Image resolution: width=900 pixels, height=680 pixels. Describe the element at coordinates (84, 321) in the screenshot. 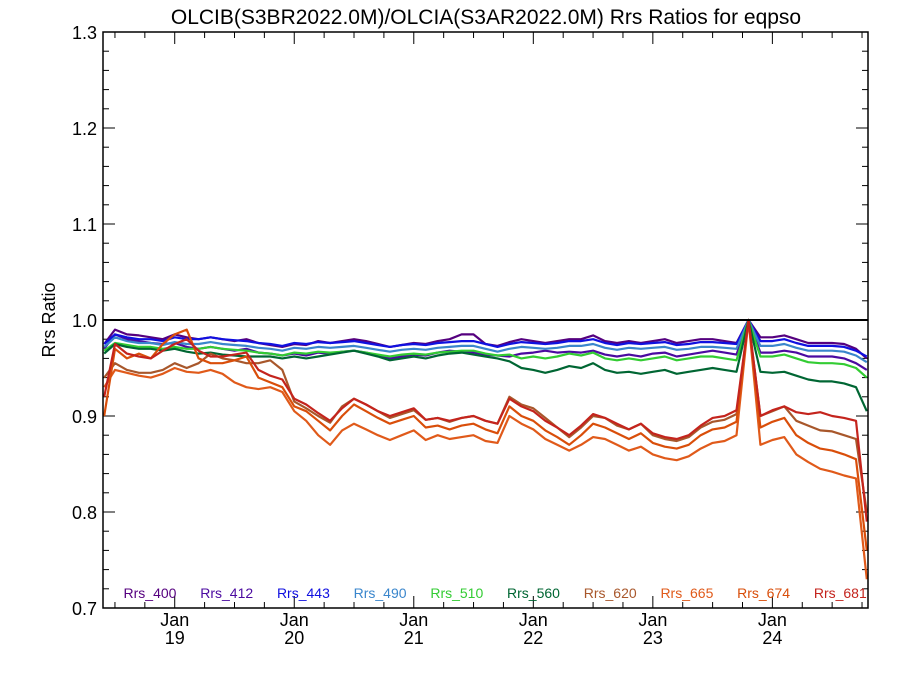

I see `y-tick-label: 1.0` at that location.